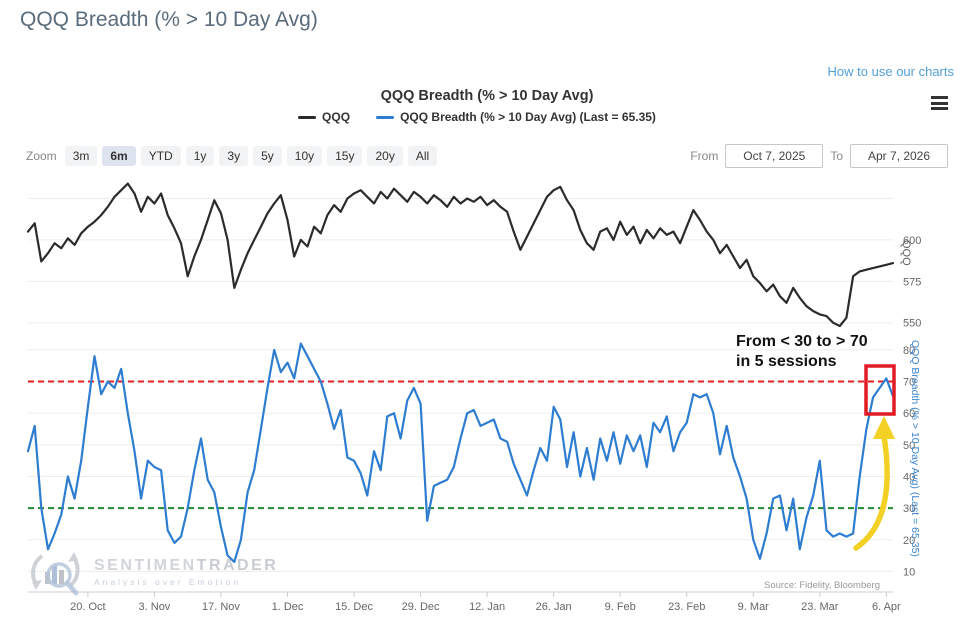 Image resolution: width=974 pixels, height=629 pixels. Describe the element at coordinates (880, 390) in the screenshot. I see `highlight-box` at that location.